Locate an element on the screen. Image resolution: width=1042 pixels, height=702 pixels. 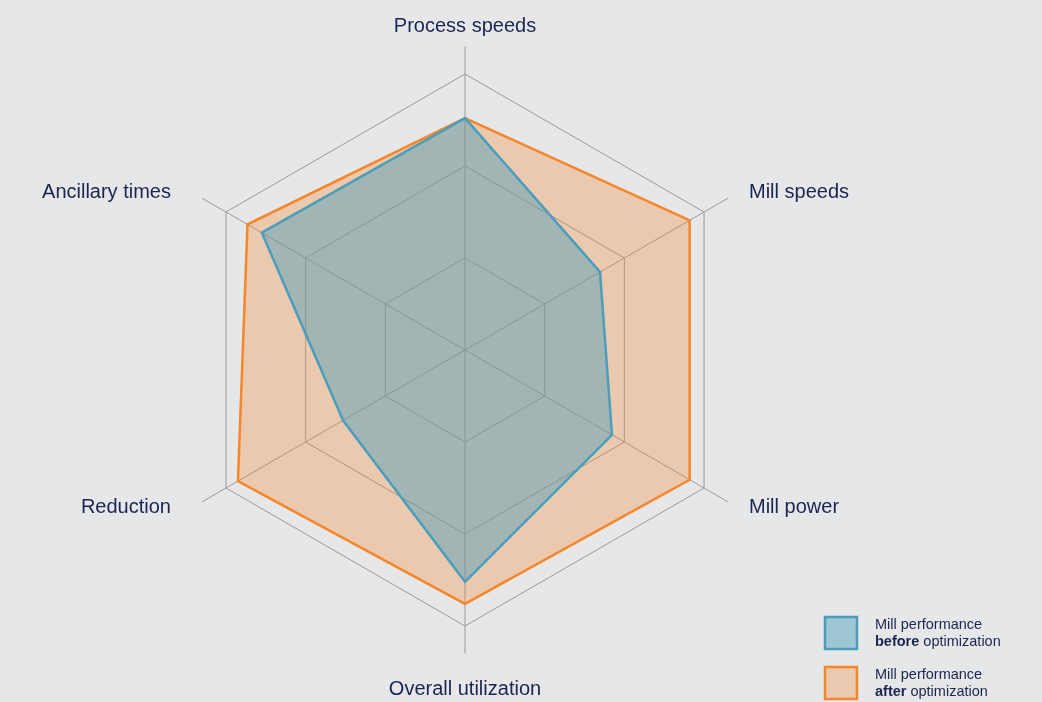
spoke-label: Overall utilization is located at coordinates (465, 688).